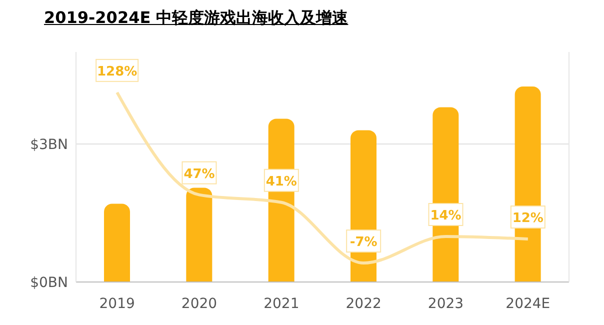 The width and height of the screenshot is (604, 325). Describe the element at coordinates (199, 174) in the screenshot. I see `data-label: 47%` at that location.